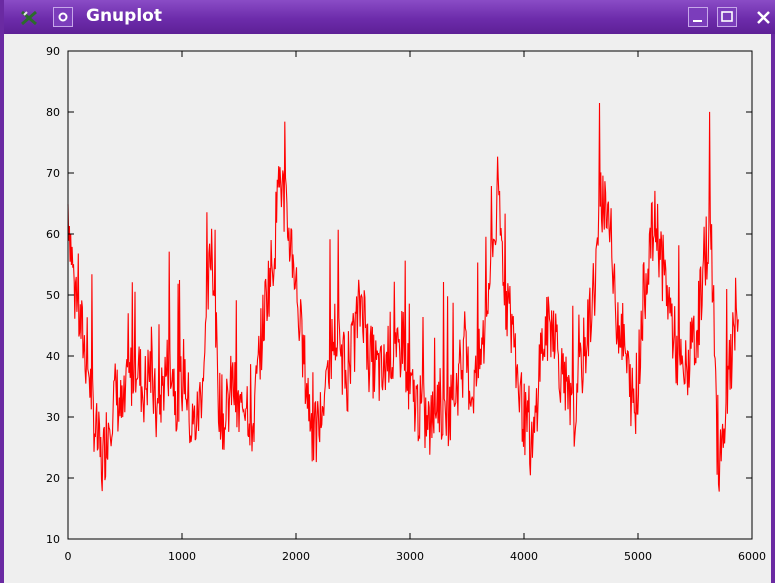  Describe the element at coordinates (63, 17) in the screenshot. I see `window-menu-icon` at that location.